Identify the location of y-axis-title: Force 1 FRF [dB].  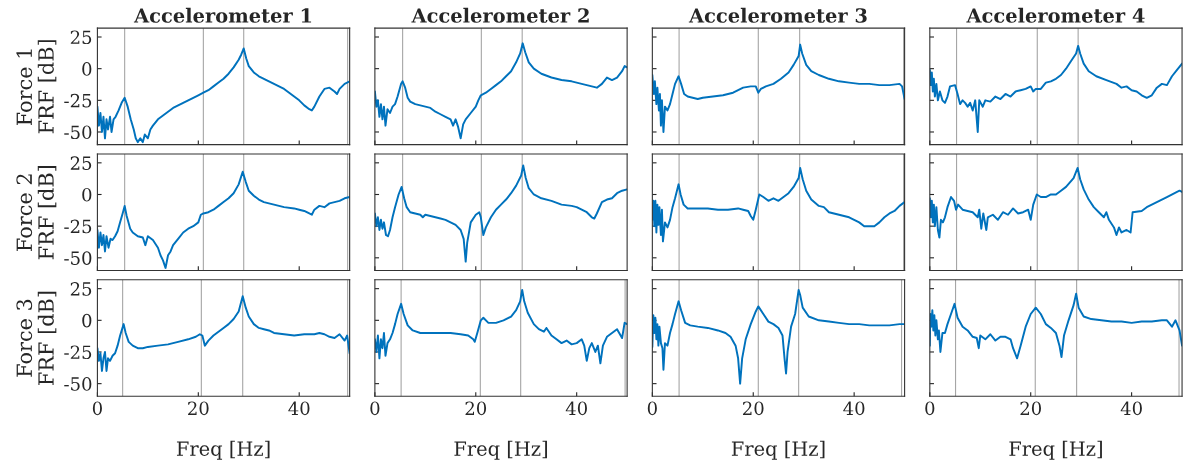
(36, 87).